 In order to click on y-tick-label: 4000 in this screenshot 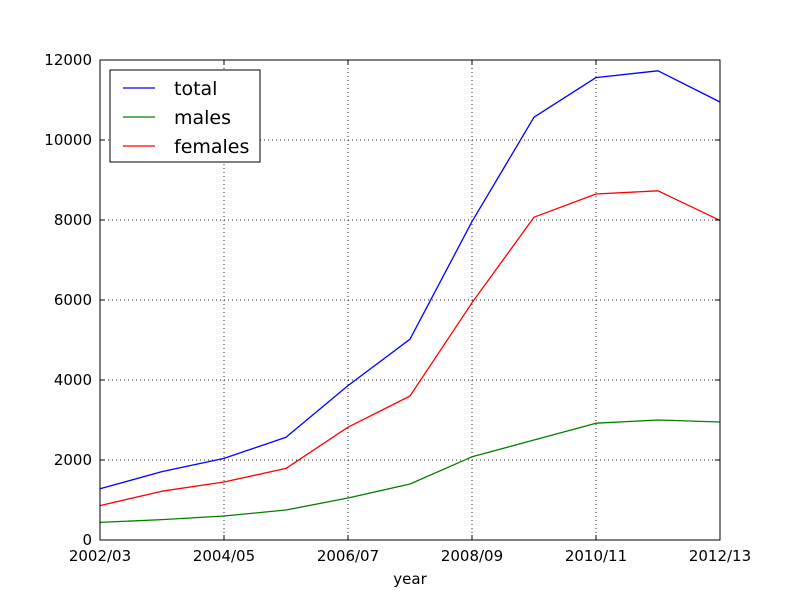, I will do `click(73, 380)`.